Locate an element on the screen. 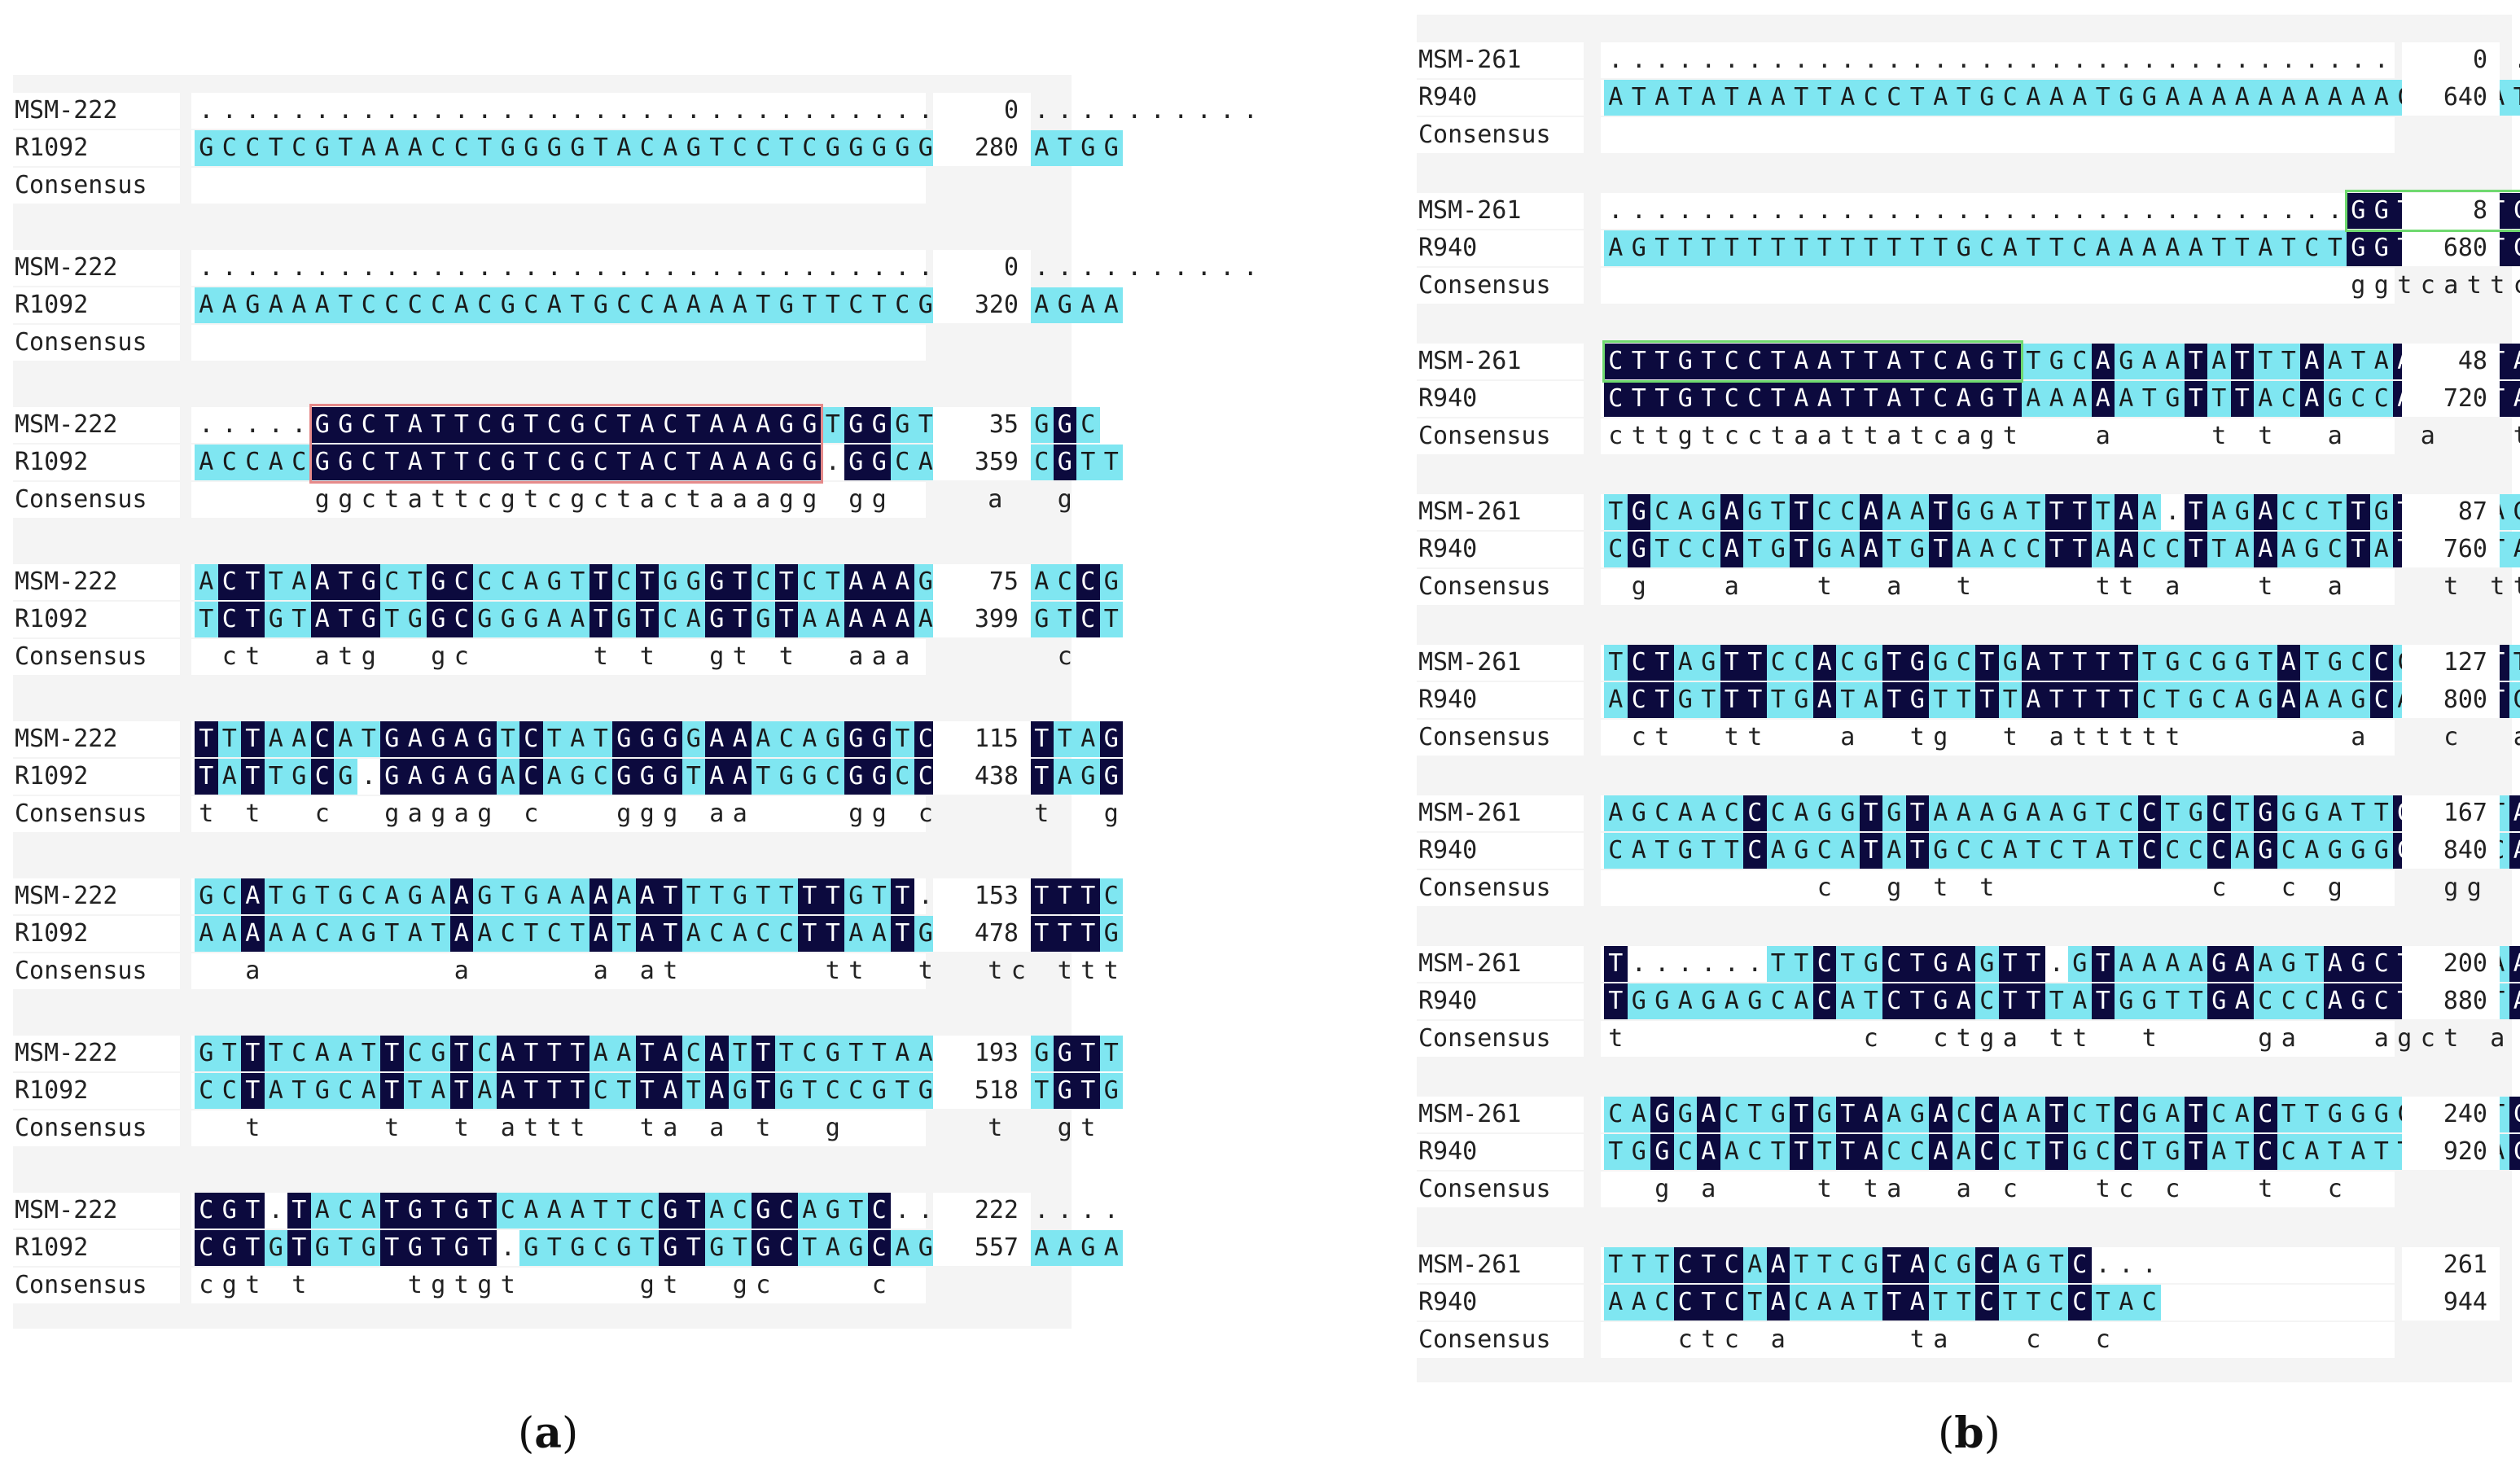 Image resolution: width=2520 pixels, height=1476 pixels. consensus-sequence: g a t ta a c tc c t c c is located at coordinates (2062, 1189).